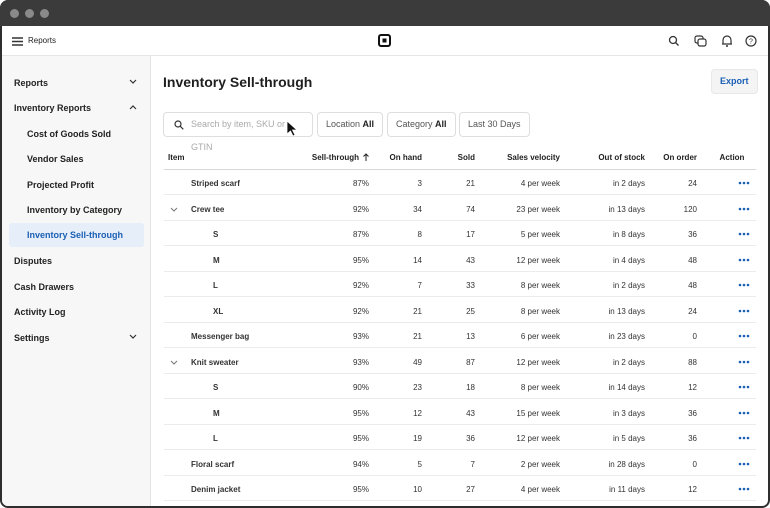 The image size is (770, 508). I want to click on nav-subitem: Vendor Sales, so click(55, 159).